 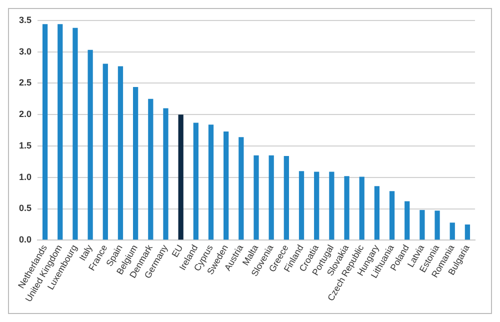 What do you see at coordinates (25, 83) in the screenshot?
I see `y-tick-label: 2.5` at bounding box center [25, 83].